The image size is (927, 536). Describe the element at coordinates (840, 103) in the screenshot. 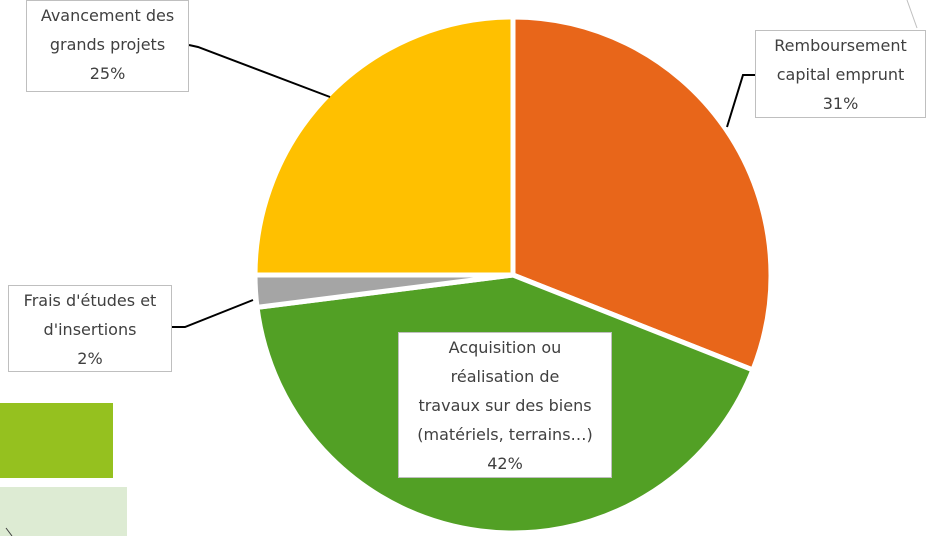

I see `value-label: 31%` at that location.